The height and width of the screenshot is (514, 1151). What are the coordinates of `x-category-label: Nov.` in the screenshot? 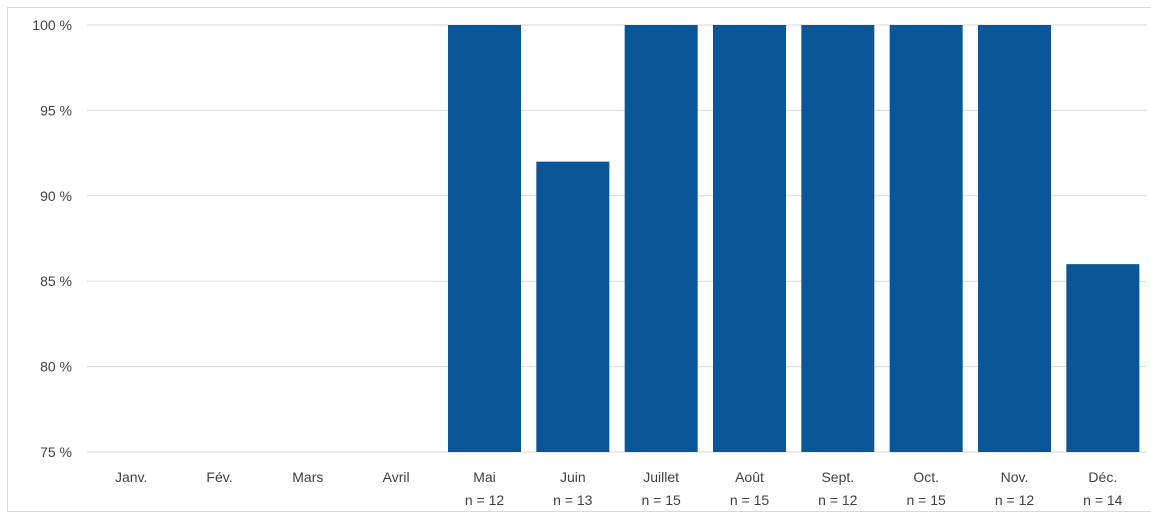 It's located at (1015, 477).